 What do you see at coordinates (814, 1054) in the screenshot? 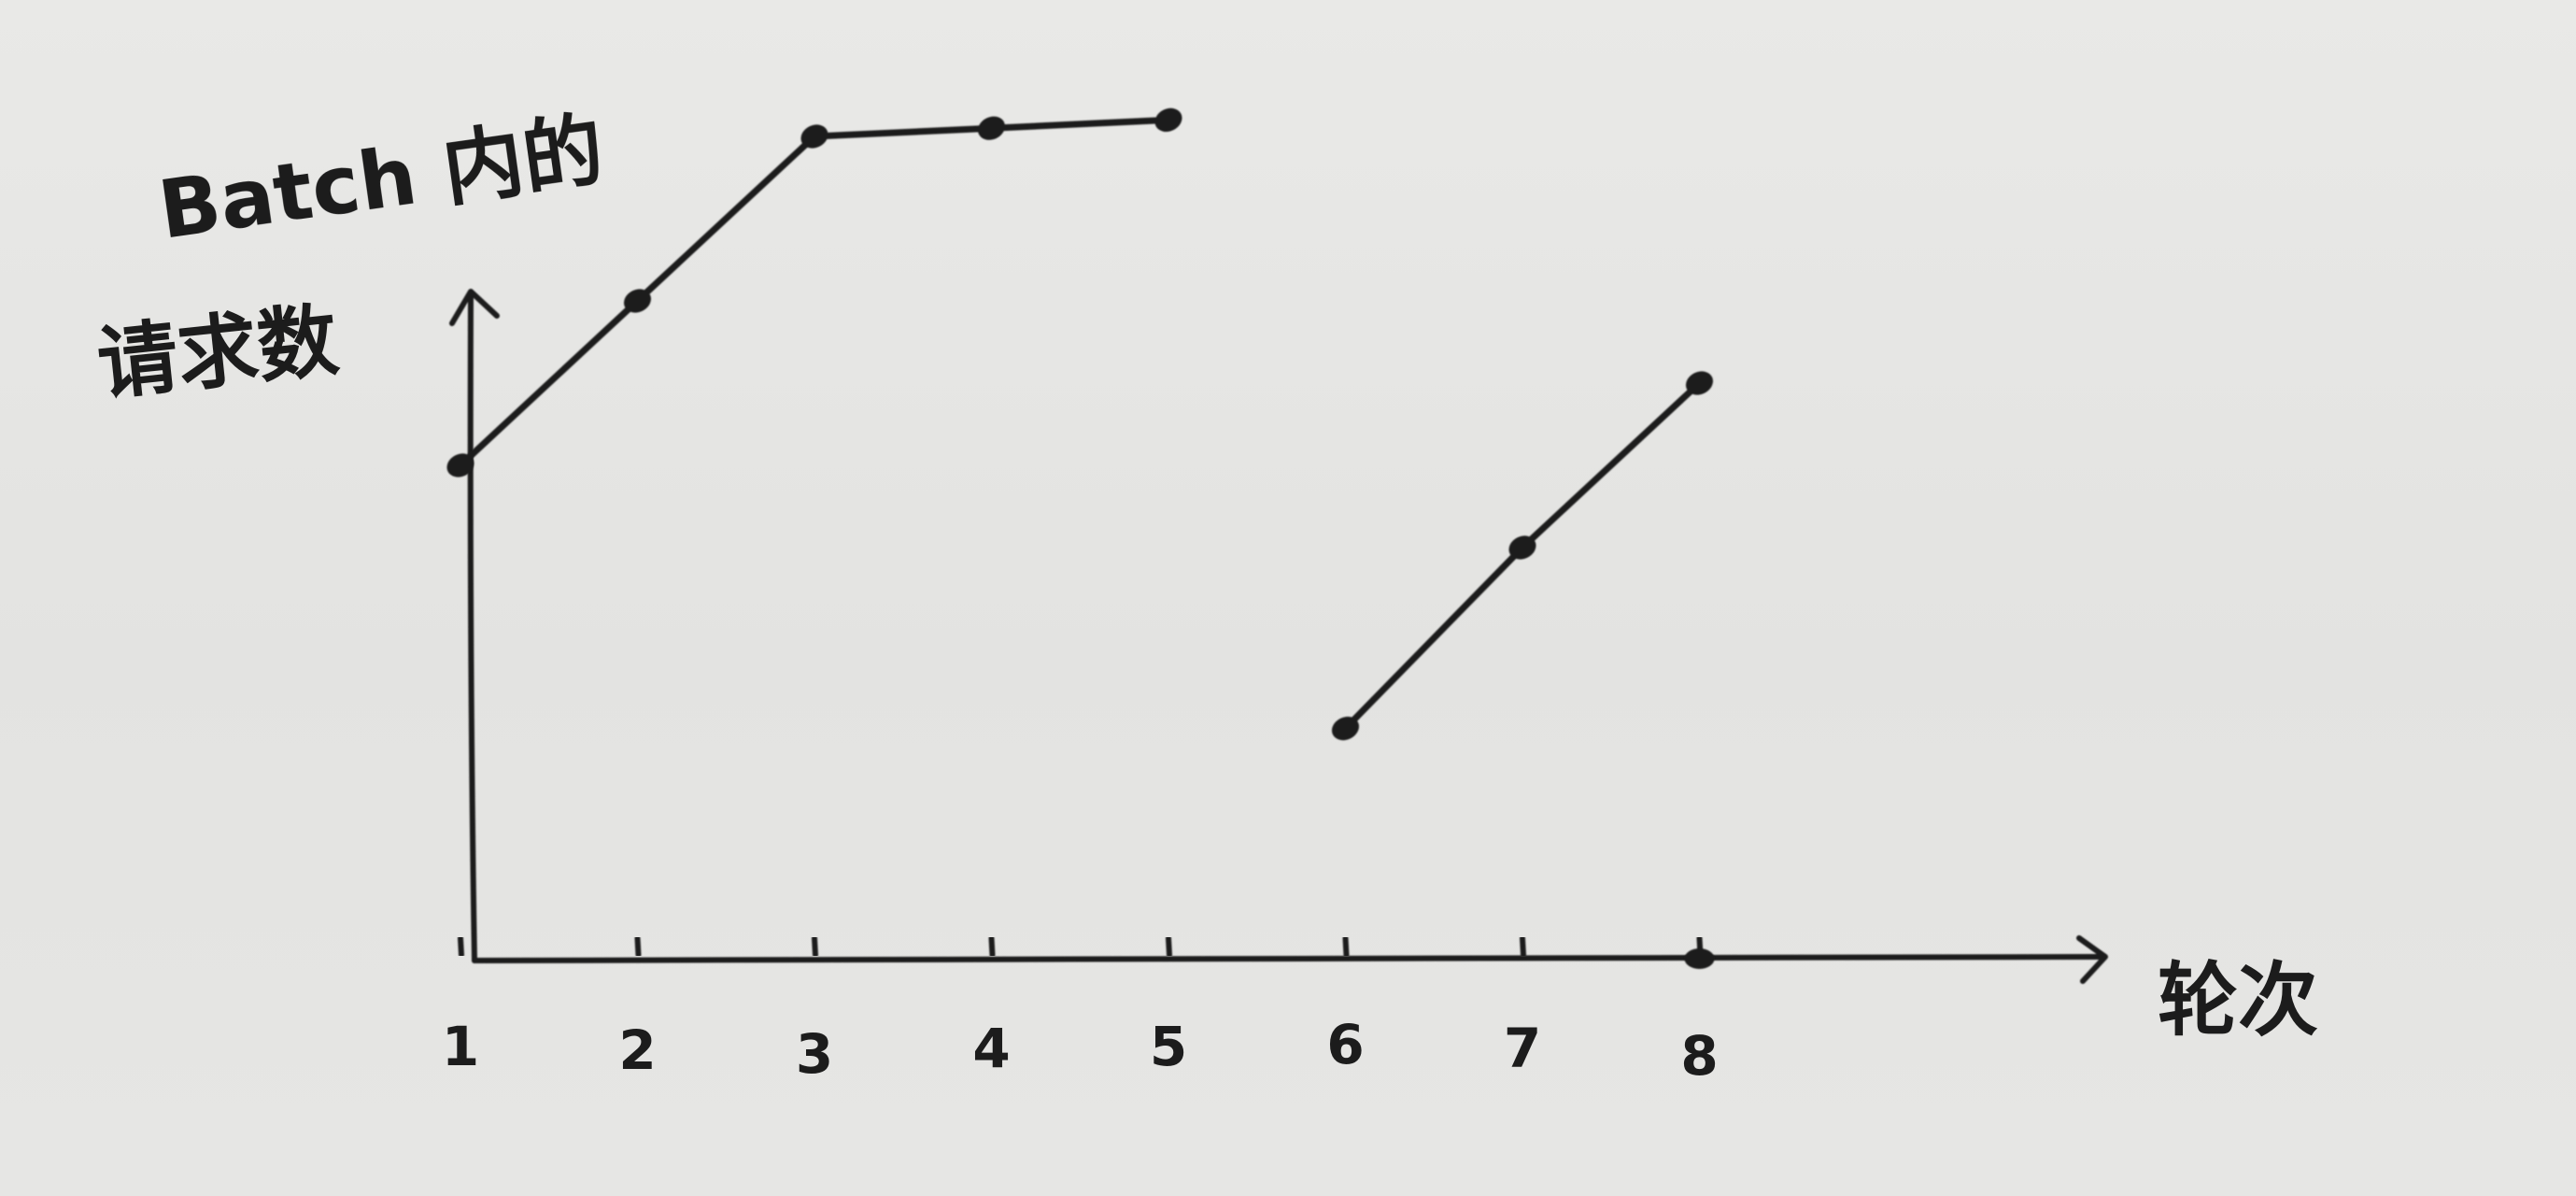
I see `x-tick-label-3: 3` at bounding box center [814, 1054].